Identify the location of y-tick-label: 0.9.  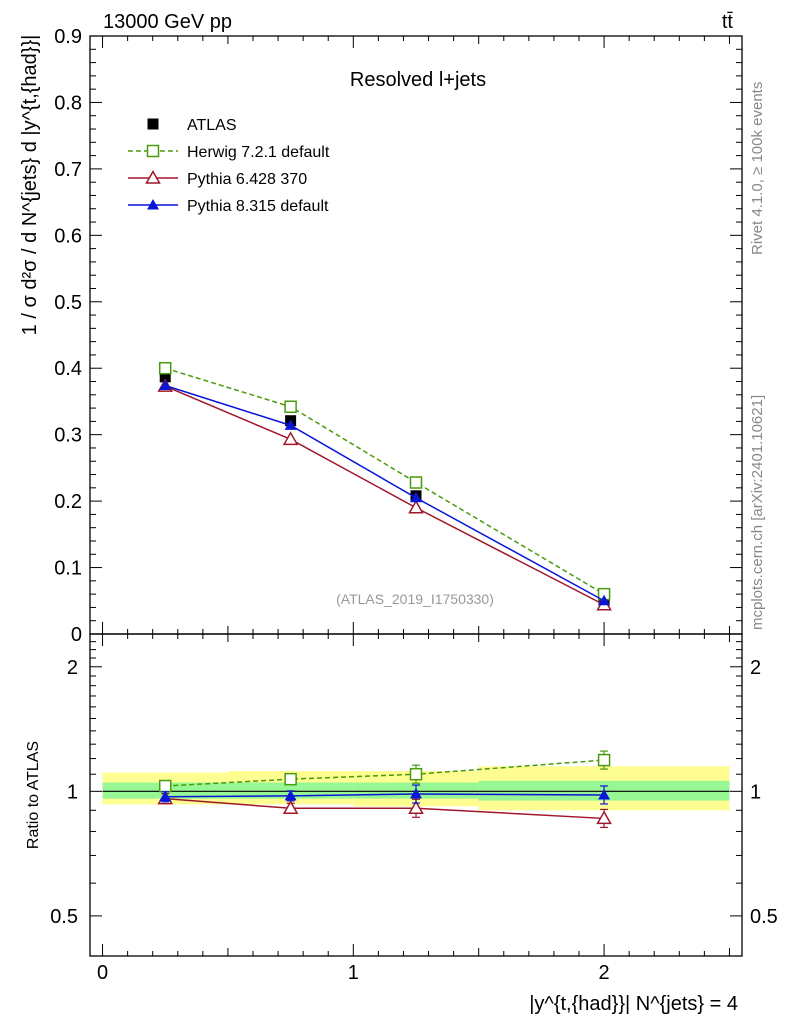
(68, 37).